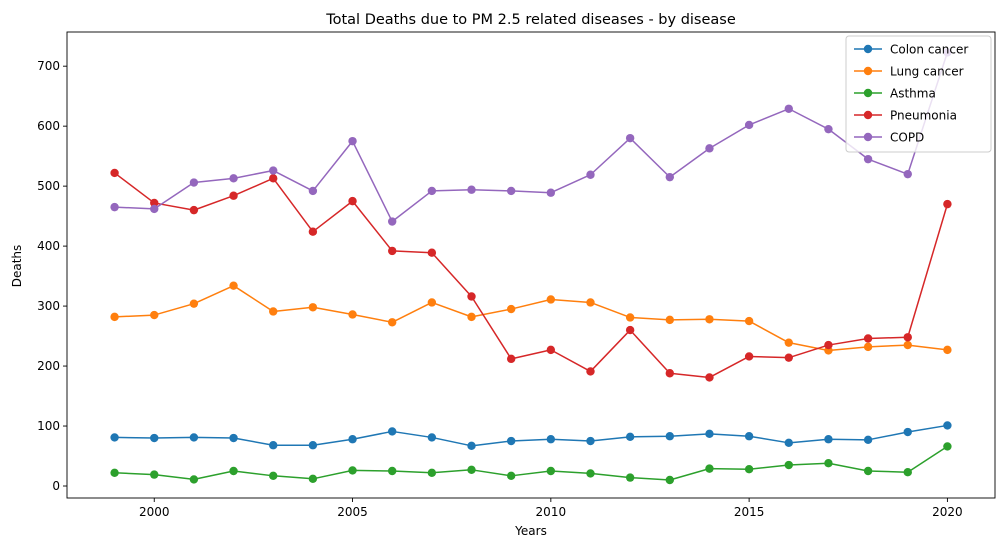 The width and height of the screenshot is (1005, 547). Describe the element at coordinates (48, 126) in the screenshot. I see `y-tick-label: 600` at that location.